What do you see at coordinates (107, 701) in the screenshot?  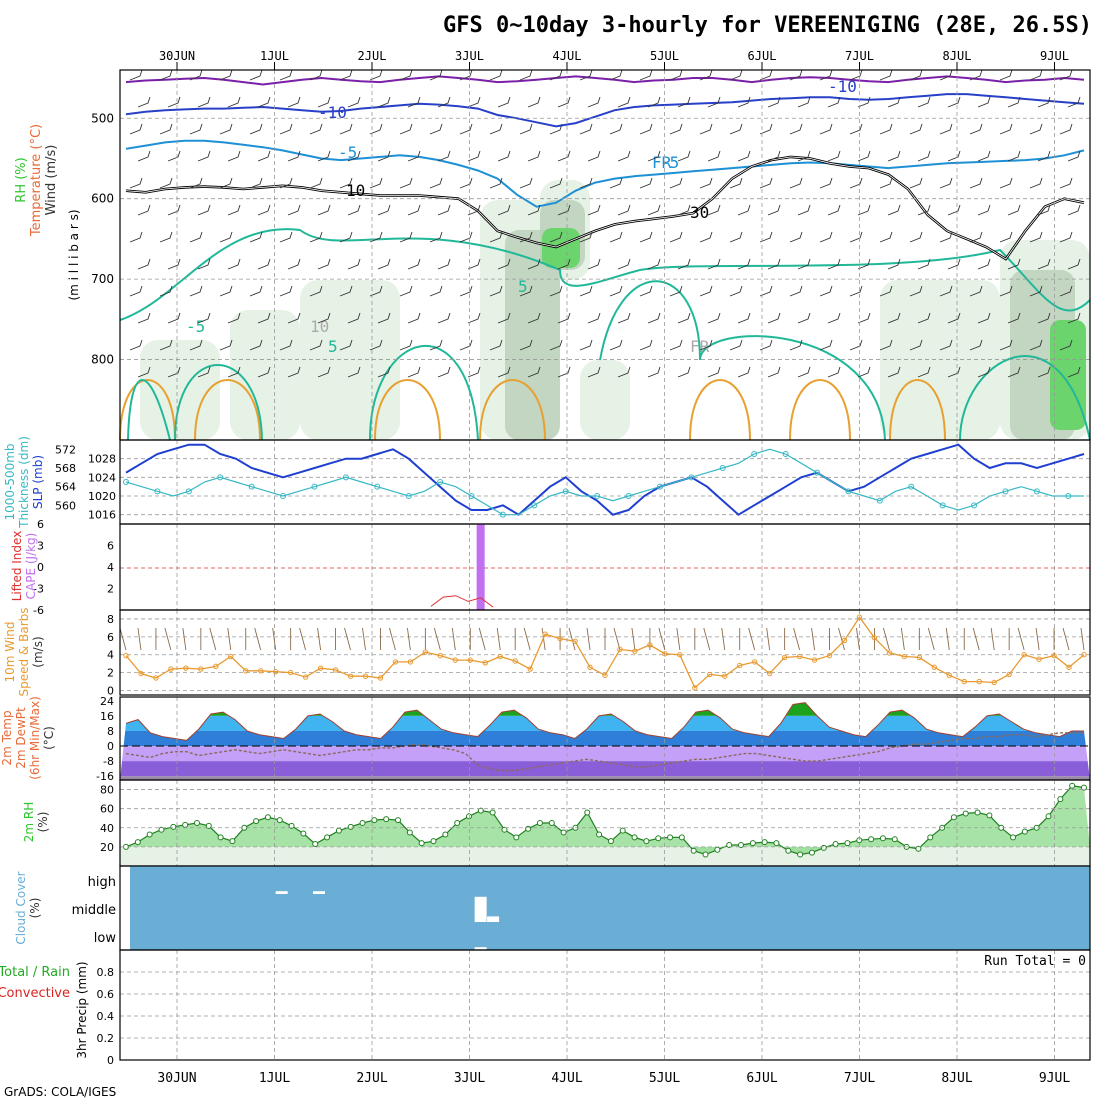 I see `y-tick-label: 24` at bounding box center [107, 701].